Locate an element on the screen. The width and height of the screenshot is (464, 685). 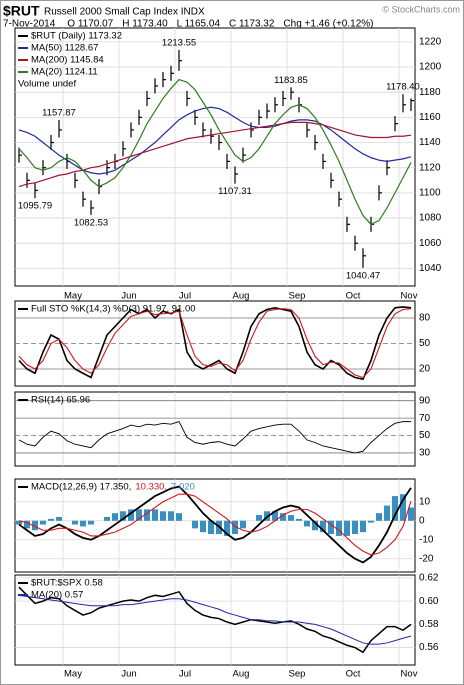
y-tick-label: 1040 is located at coordinates (430, 268).